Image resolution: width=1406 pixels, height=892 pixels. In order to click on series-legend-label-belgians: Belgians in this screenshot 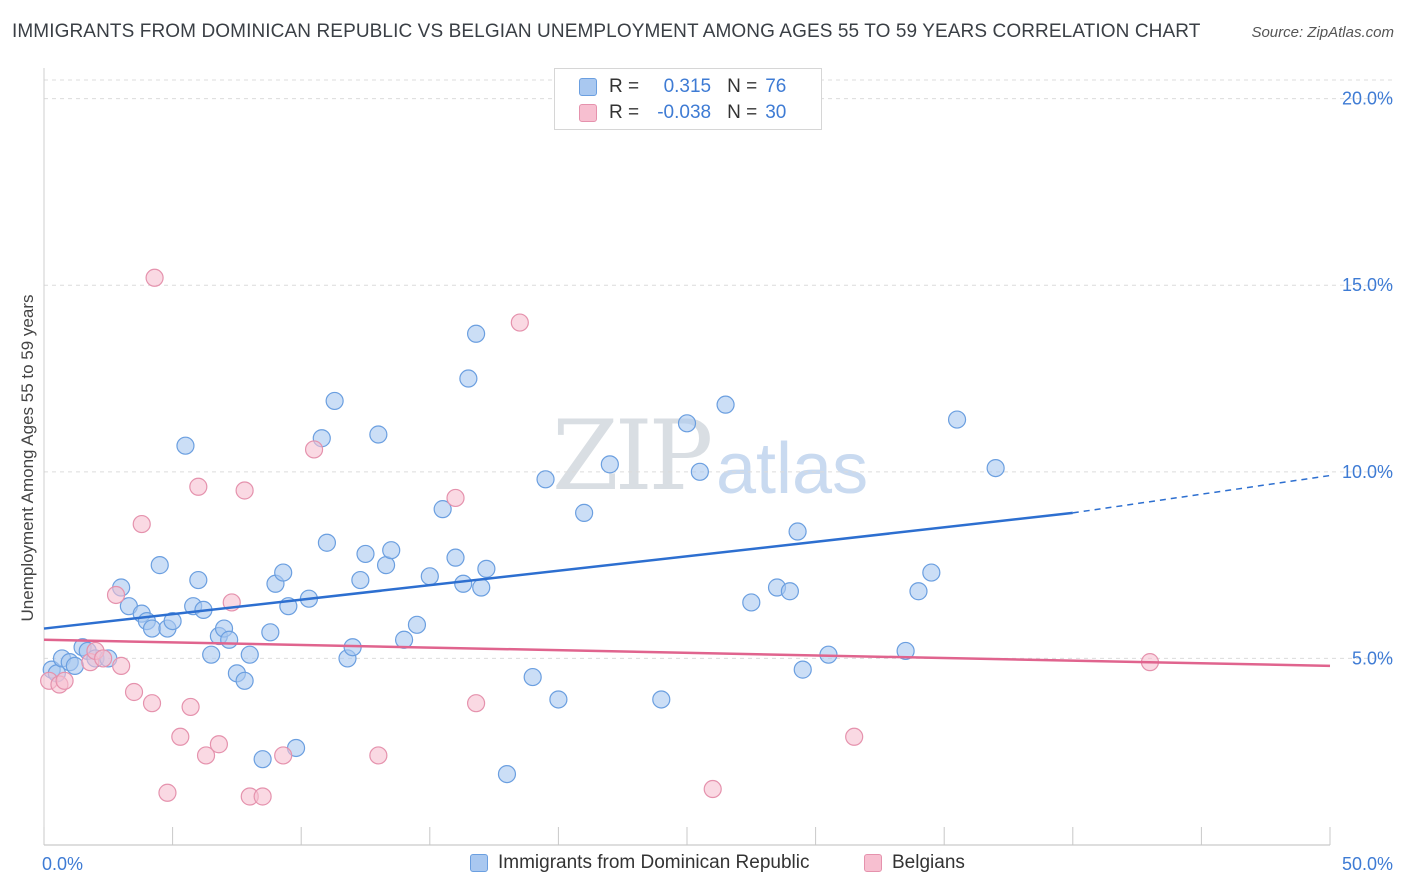, I will do `click(928, 862)`.